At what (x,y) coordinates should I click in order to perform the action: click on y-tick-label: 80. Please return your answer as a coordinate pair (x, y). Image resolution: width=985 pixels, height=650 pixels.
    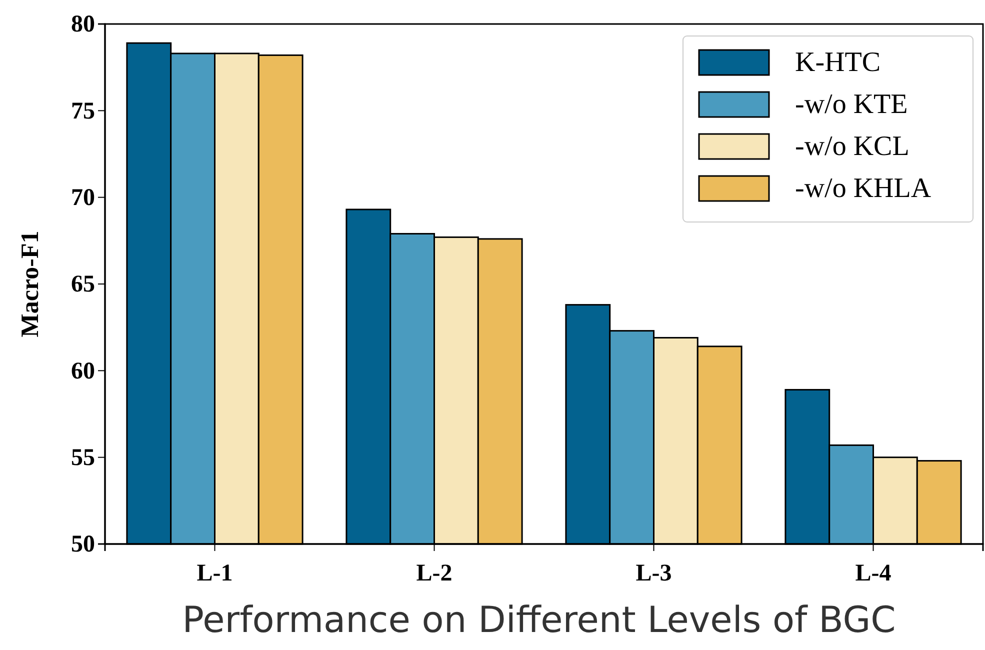
    Looking at the image, I should click on (83, 25).